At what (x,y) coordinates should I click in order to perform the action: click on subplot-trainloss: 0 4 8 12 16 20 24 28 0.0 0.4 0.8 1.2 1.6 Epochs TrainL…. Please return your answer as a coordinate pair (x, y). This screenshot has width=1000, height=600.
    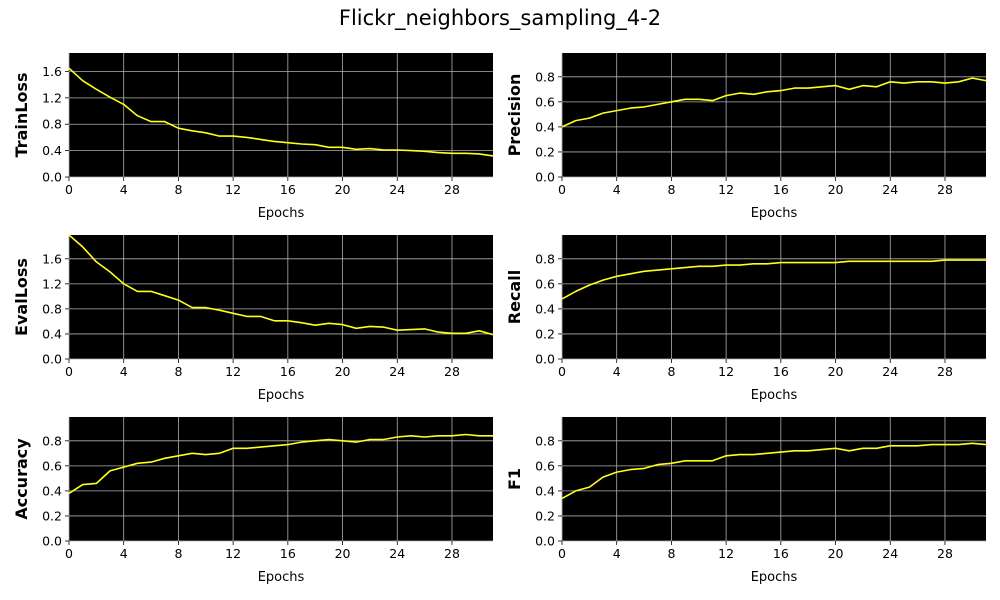
    Looking at the image, I should click on (253, 137).